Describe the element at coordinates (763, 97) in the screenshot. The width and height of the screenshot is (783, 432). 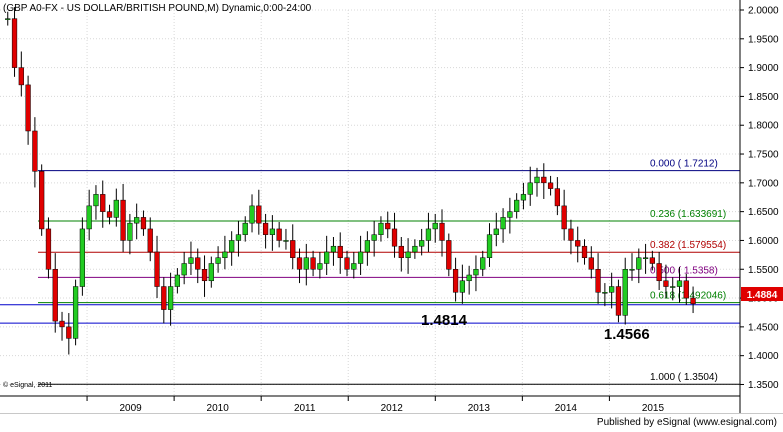
I see `y-tick-label: 1.8500` at that location.